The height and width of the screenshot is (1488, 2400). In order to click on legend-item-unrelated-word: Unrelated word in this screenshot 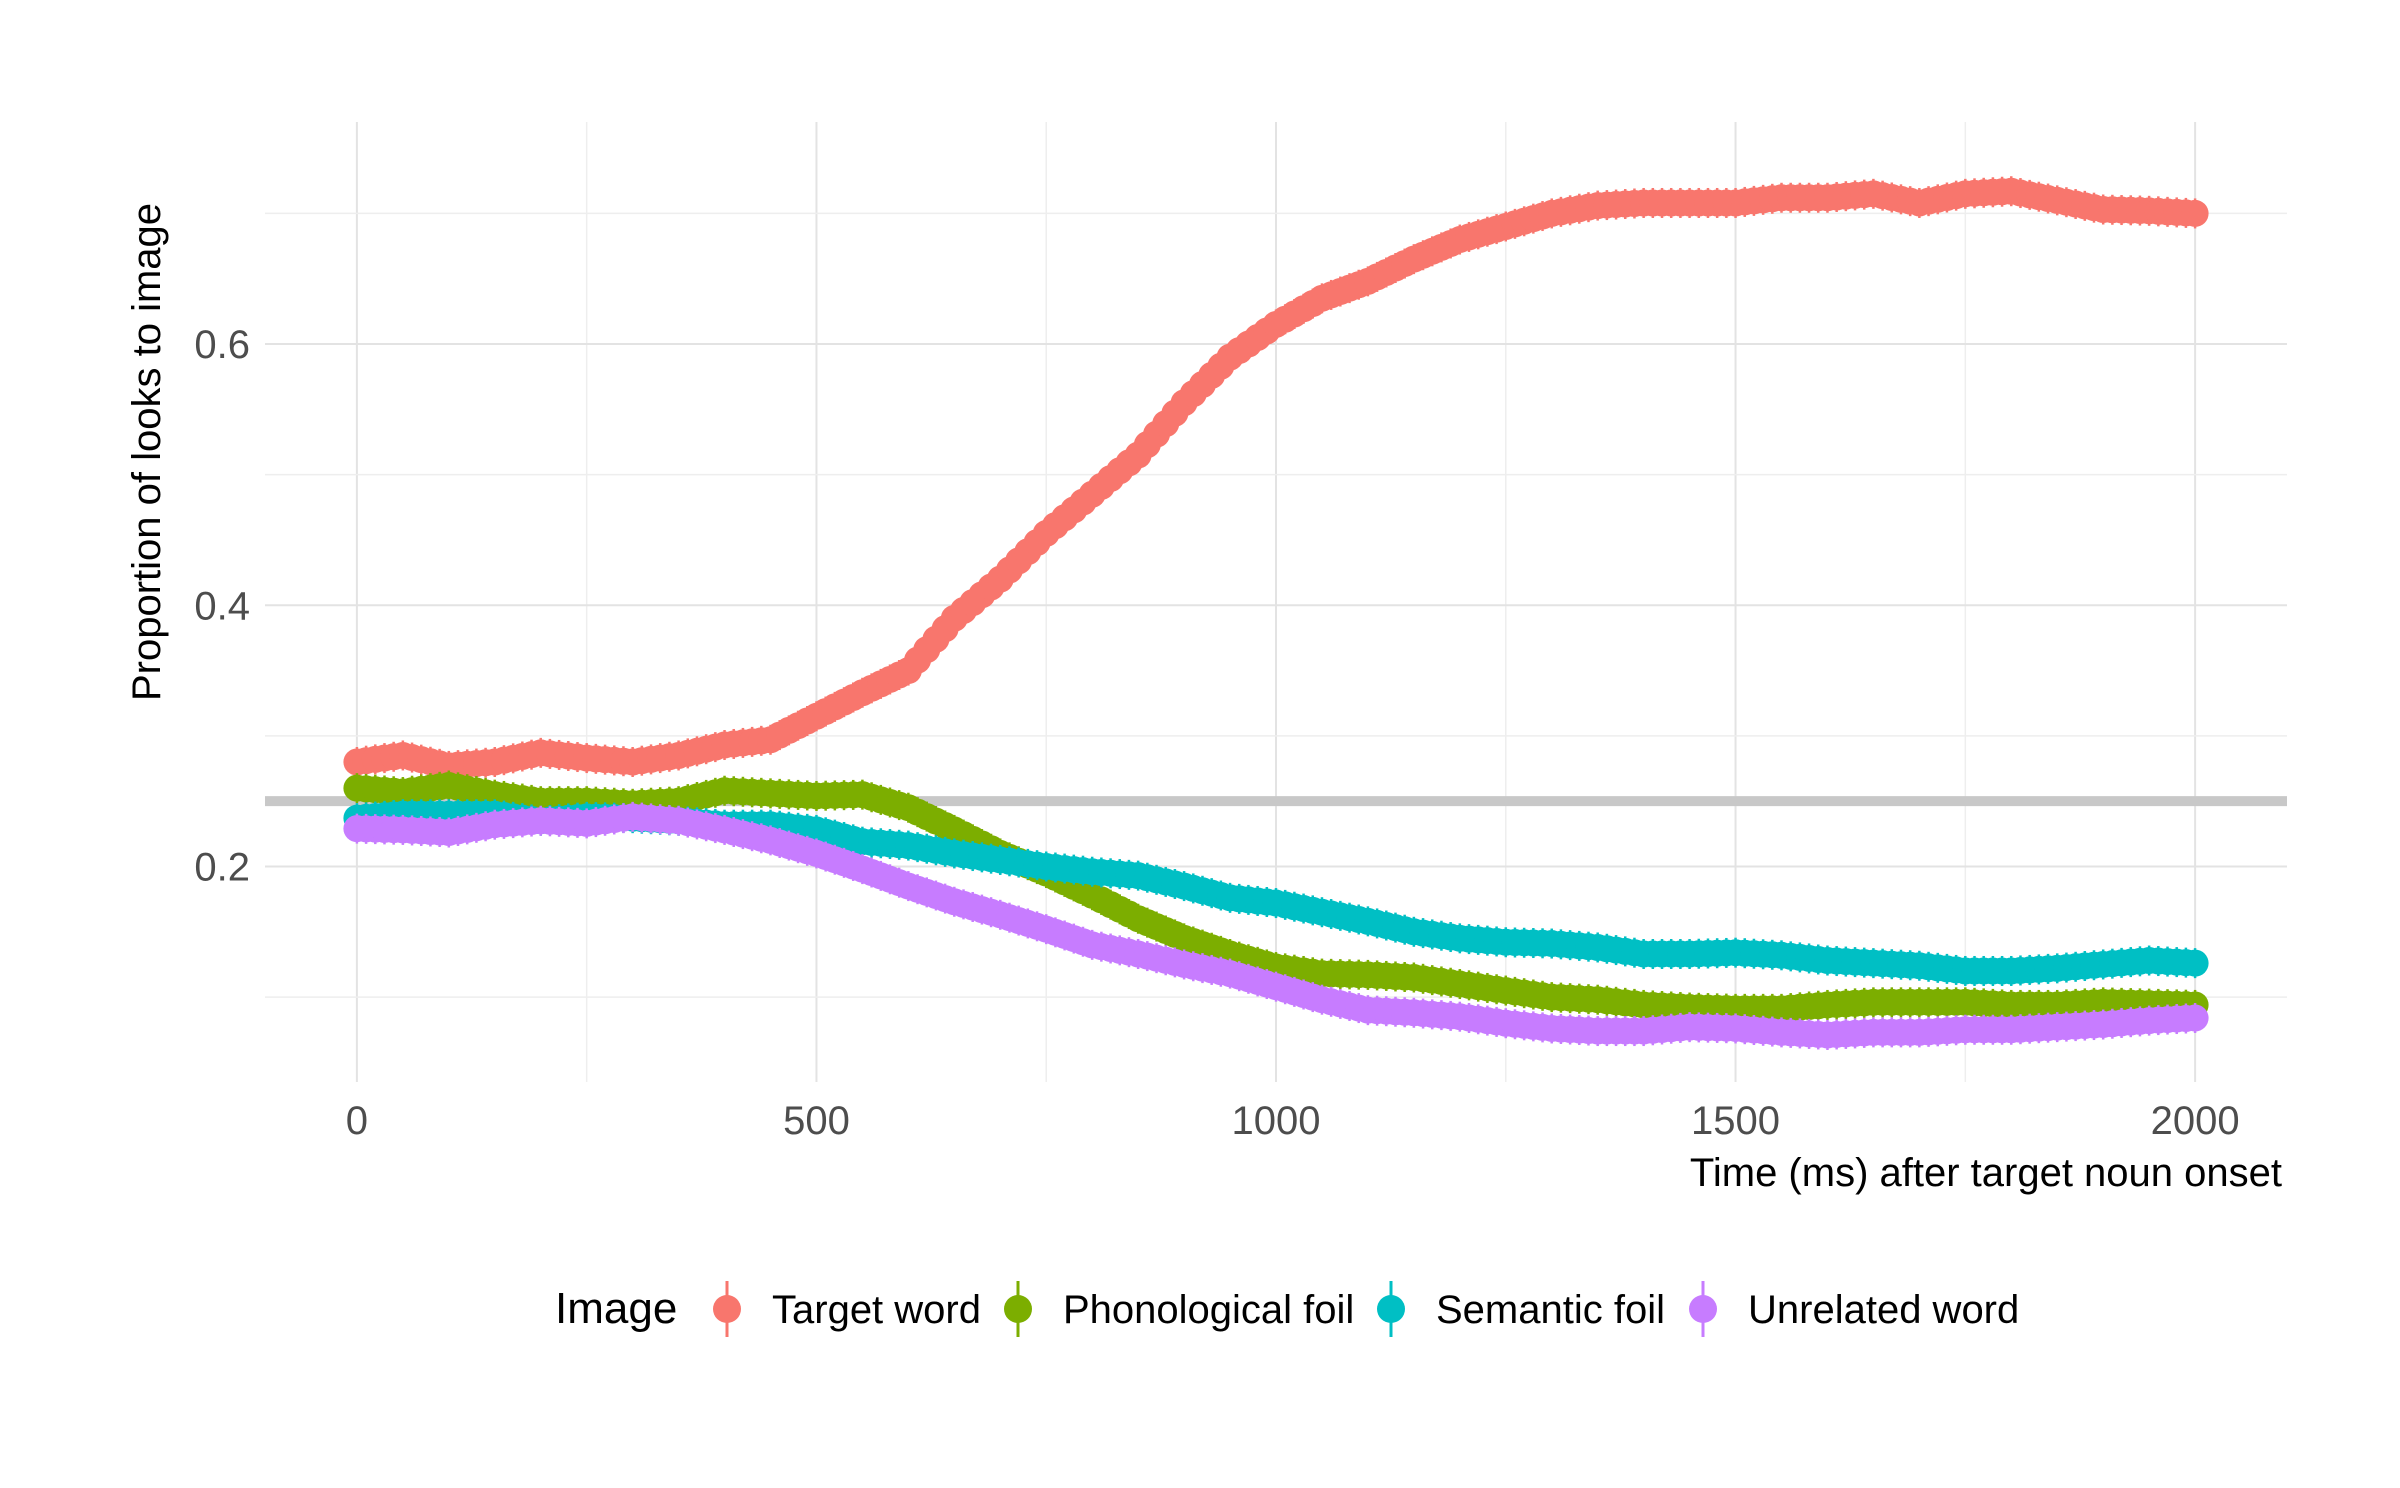, I will do `click(1854, 1309)`.